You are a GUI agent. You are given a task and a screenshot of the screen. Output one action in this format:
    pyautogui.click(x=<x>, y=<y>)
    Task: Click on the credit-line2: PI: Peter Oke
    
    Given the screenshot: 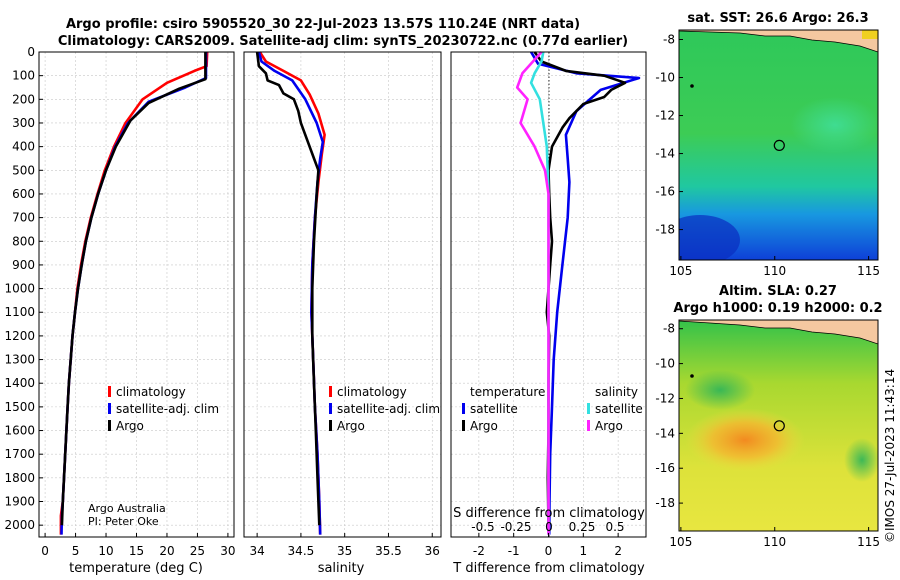 What is the action you would take?
    pyautogui.click(x=123, y=521)
    